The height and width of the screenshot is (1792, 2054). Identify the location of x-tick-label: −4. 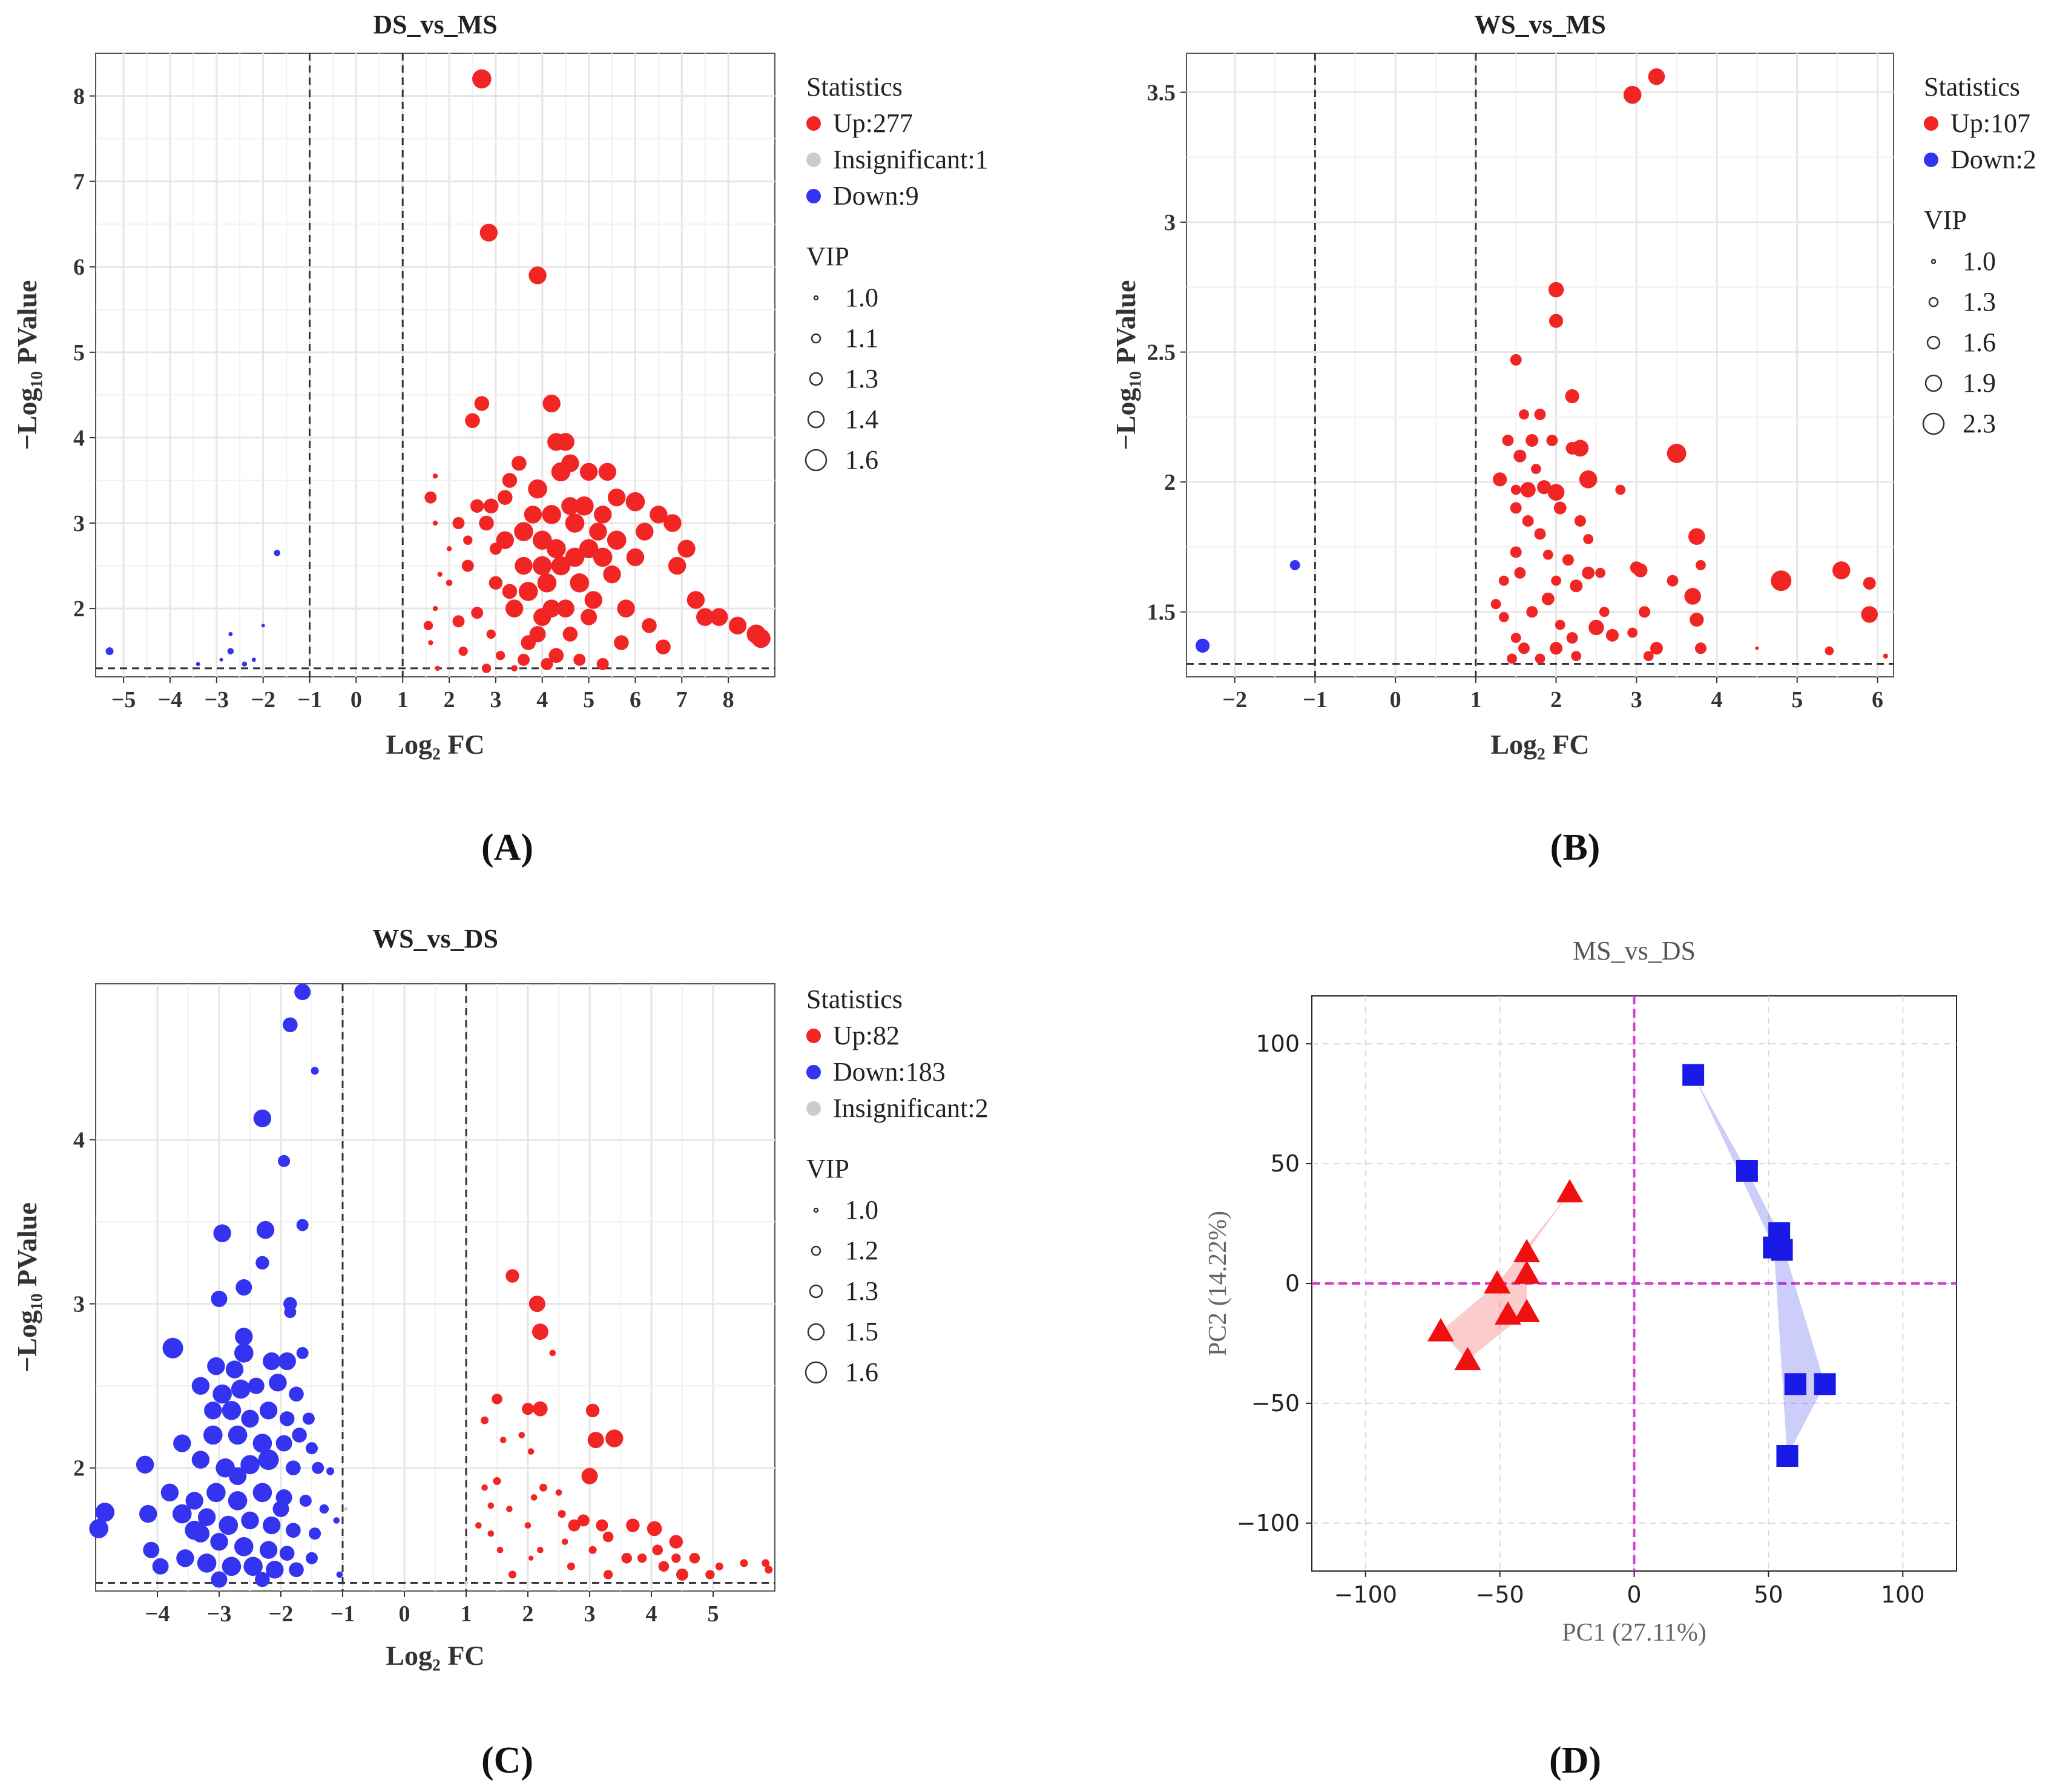
(170, 700).